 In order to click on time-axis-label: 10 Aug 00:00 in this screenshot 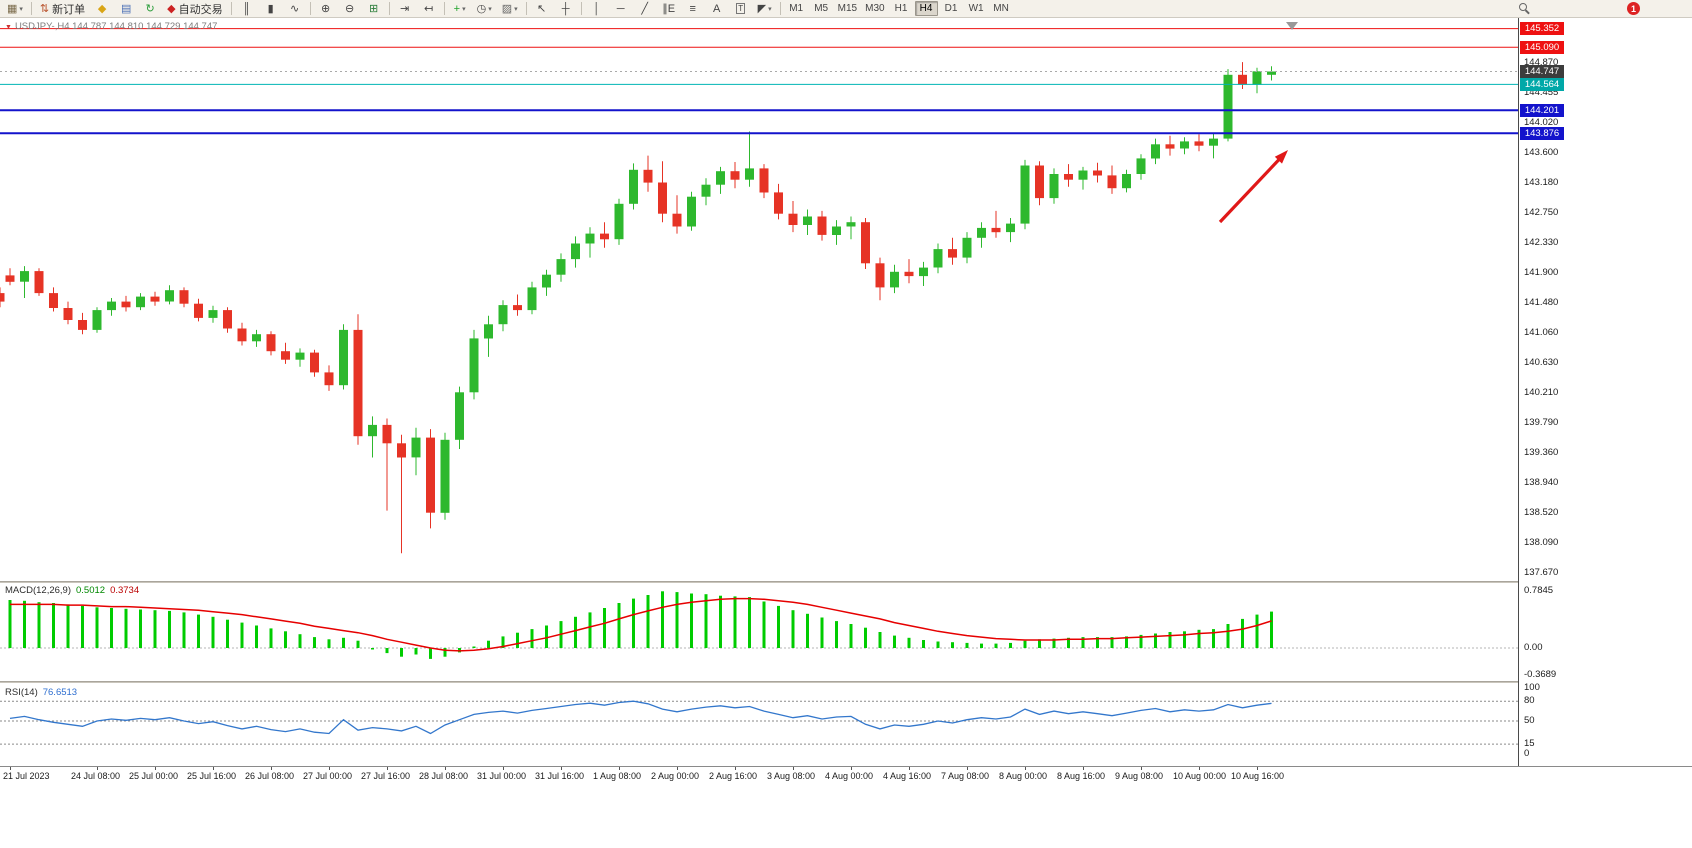, I will do `click(1200, 776)`.